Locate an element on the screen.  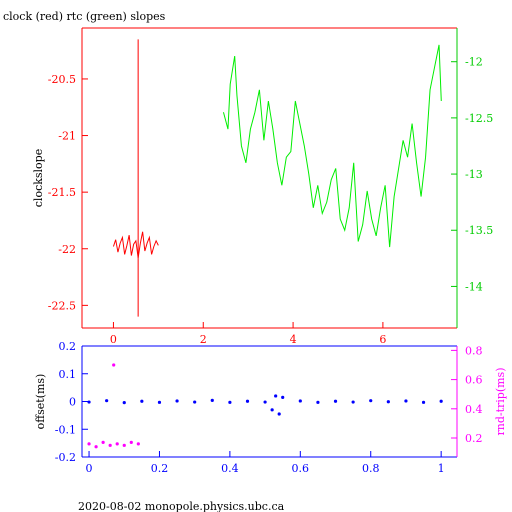
y2-tick-label: 0.2 is located at coordinates (474, 438).